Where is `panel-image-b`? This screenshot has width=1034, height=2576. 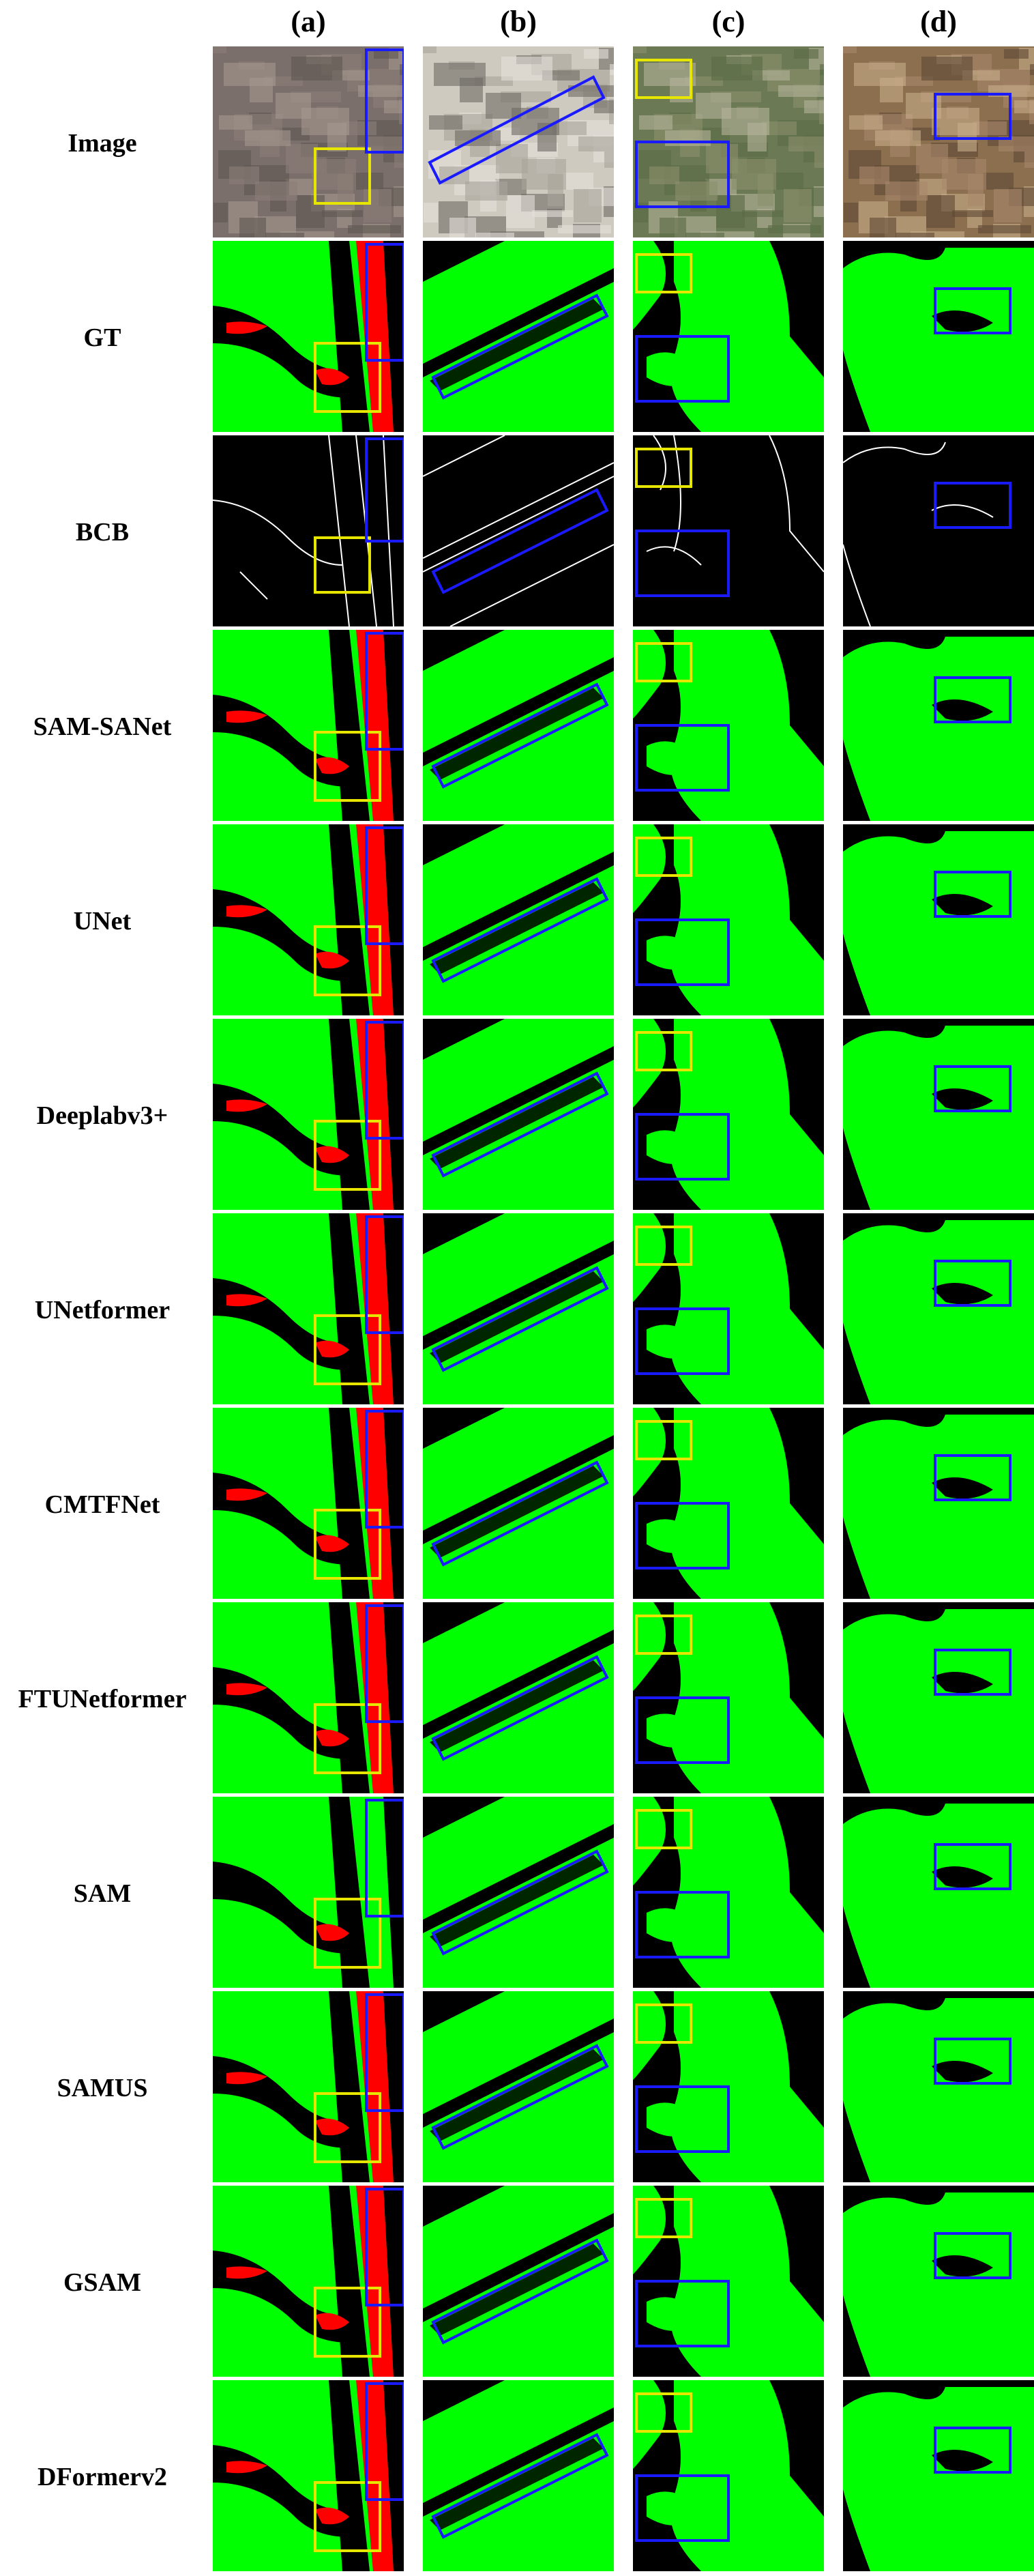
panel-image-b is located at coordinates (518, 141).